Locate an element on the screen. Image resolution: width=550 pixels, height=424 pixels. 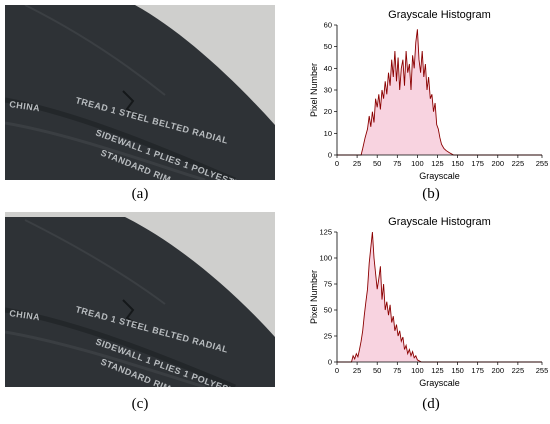
y-tick-label: 20 is located at coordinates (328, 111).